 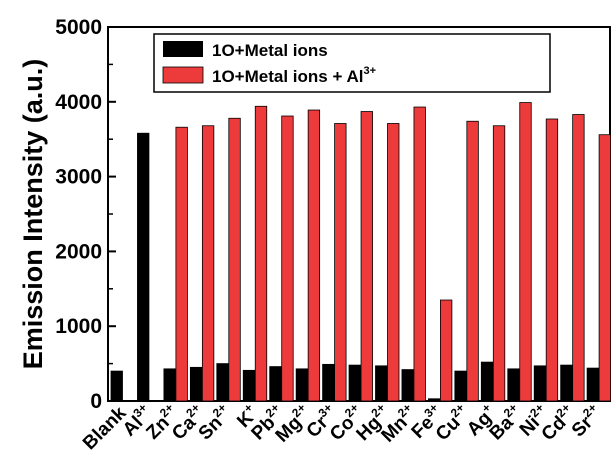 What do you see at coordinates (499, 263) in the screenshot?
I see `bar-series-2-ag` at bounding box center [499, 263].